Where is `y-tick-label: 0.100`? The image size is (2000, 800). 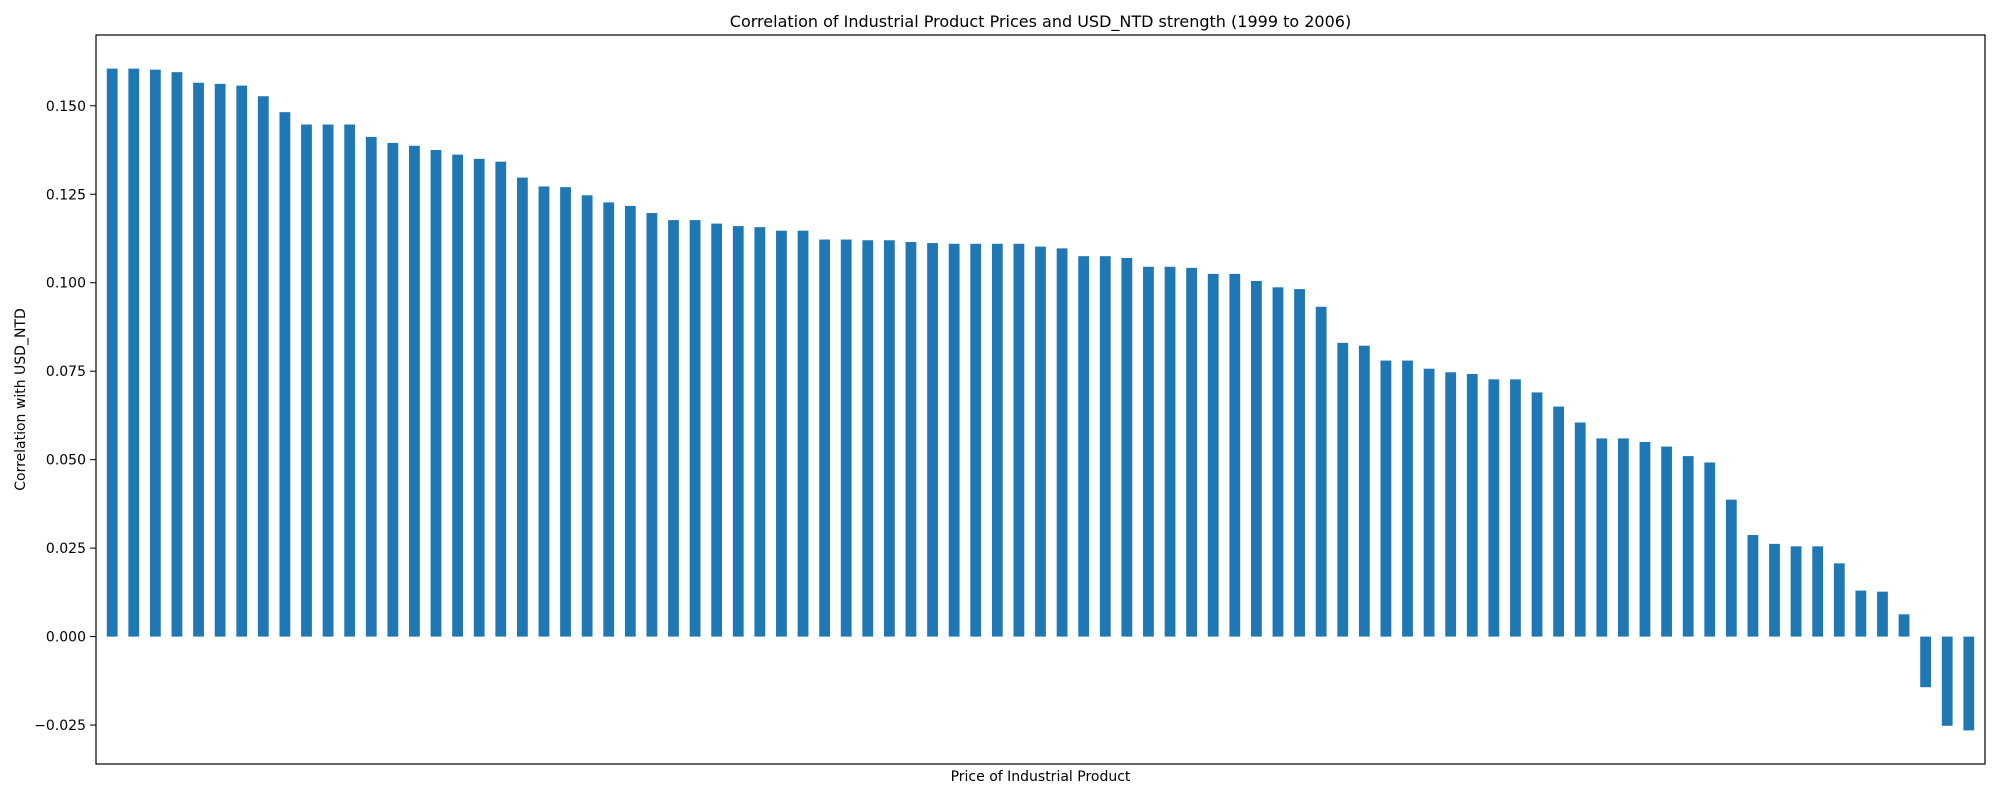 y-tick-label: 0.100 is located at coordinates (66, 284).